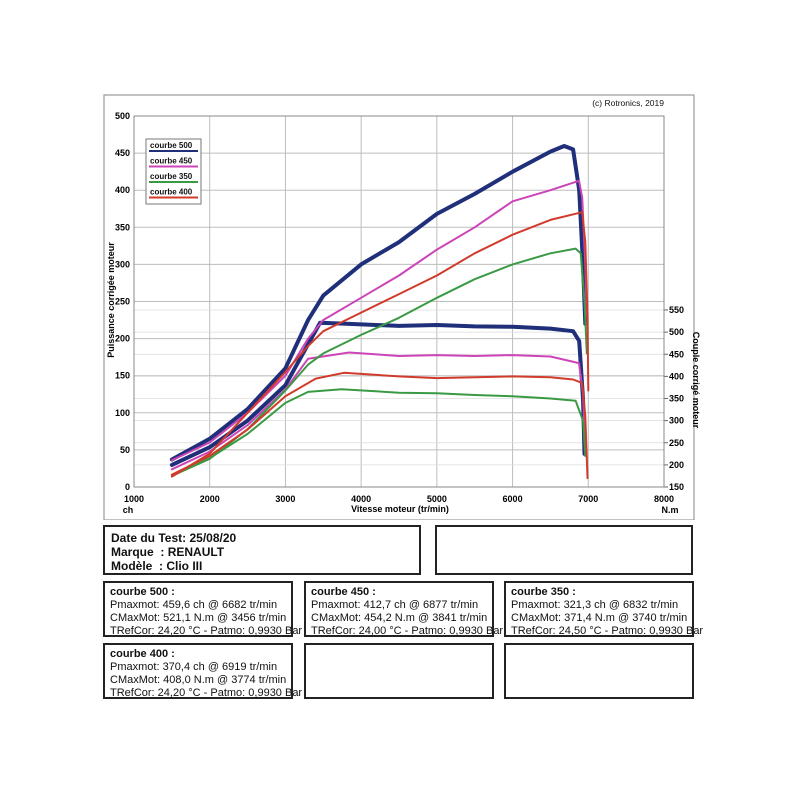  Describe the element at coordinates (676, 376) in the screenshot. I see `y-right-tick-label: 400` at that location.